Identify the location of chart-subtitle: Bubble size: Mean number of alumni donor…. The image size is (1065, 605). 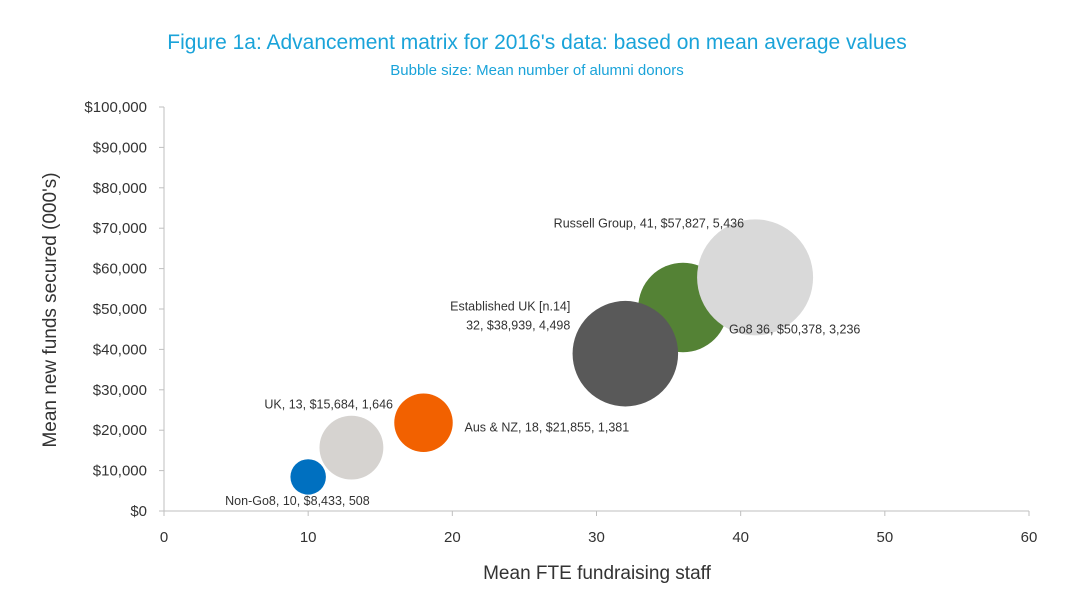
(537, 70).